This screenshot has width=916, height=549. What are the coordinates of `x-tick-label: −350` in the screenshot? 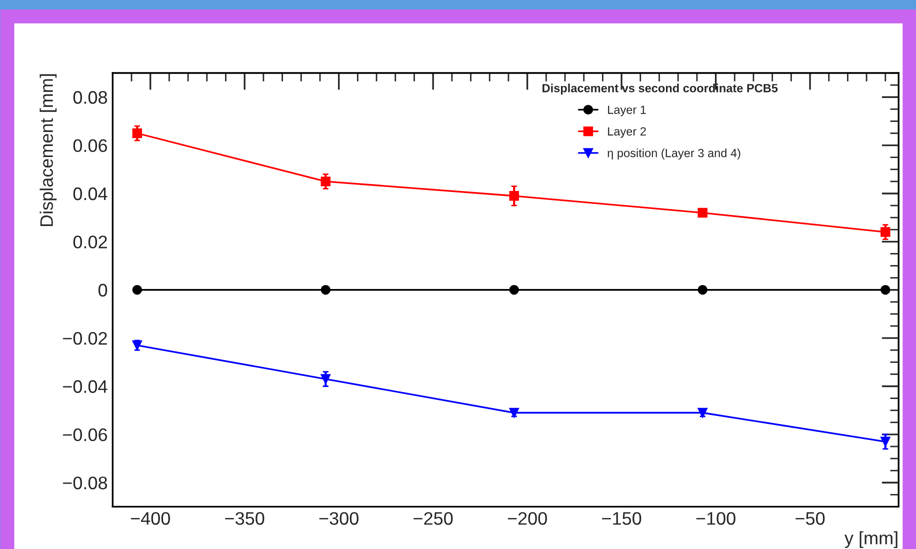 It's located at (244, 518).